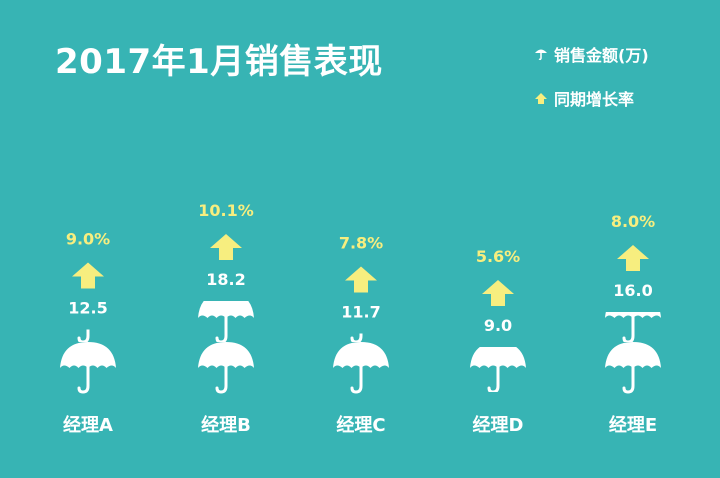  I want to click on category-label: 经理B, so click(226, 425).